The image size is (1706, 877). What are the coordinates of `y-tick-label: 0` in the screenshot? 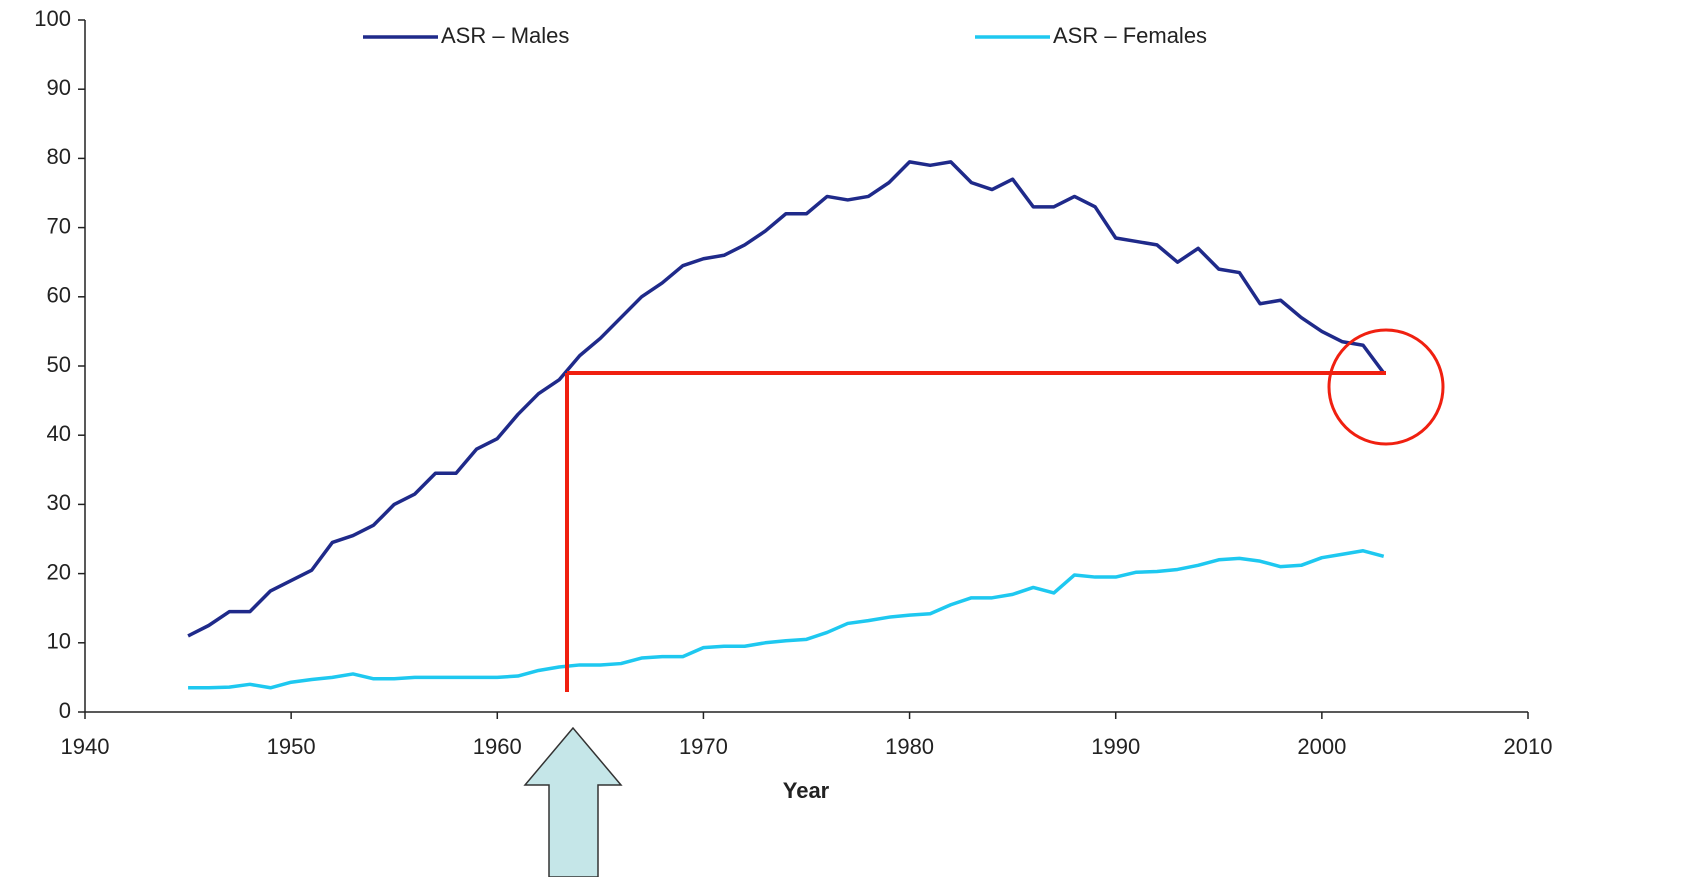 It's located at (65, 710).